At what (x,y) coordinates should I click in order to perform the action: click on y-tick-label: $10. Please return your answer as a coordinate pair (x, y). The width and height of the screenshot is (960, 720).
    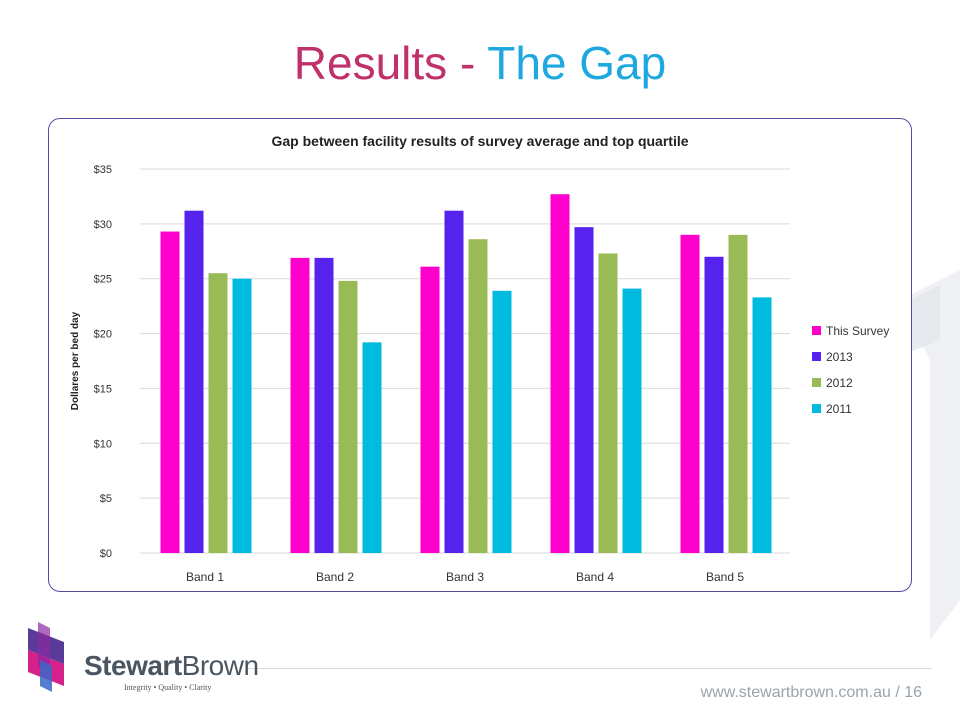
    Looking at the image, I should click on (103, 444).